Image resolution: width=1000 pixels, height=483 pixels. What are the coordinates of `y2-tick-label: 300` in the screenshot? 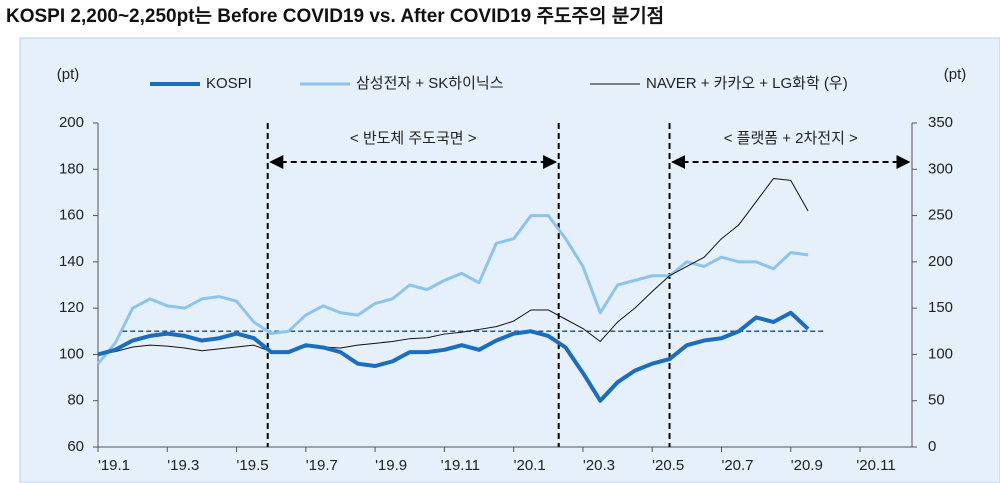 It's located at (940, 168).